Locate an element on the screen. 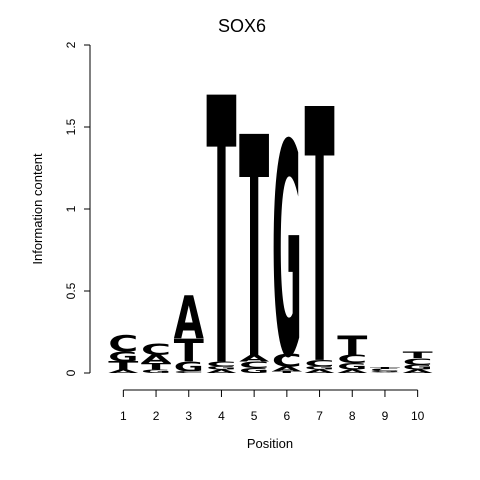 This screenshot has width=480, height=480. y-tick-label: 0.5 is located at coordinates (71, 290).